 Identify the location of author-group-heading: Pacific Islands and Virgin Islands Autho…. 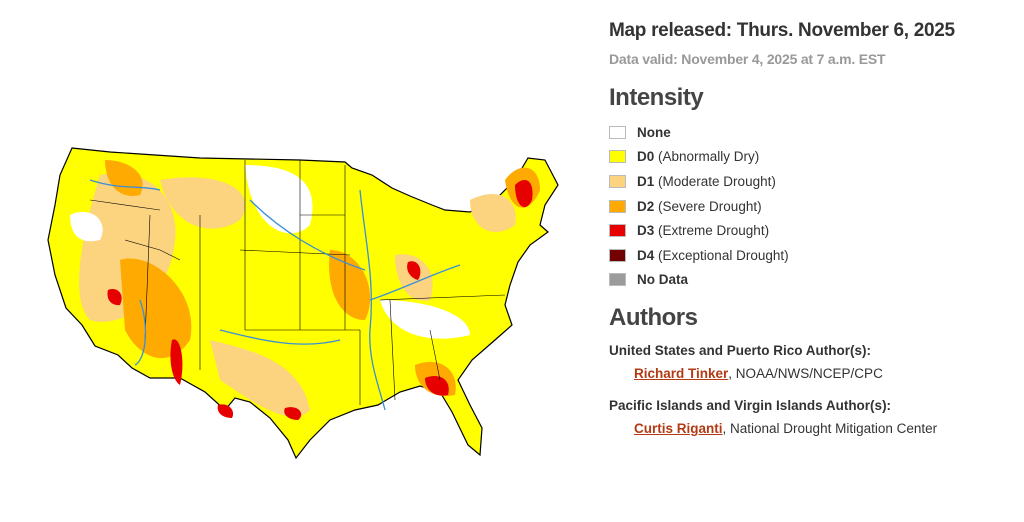
(750, 405).